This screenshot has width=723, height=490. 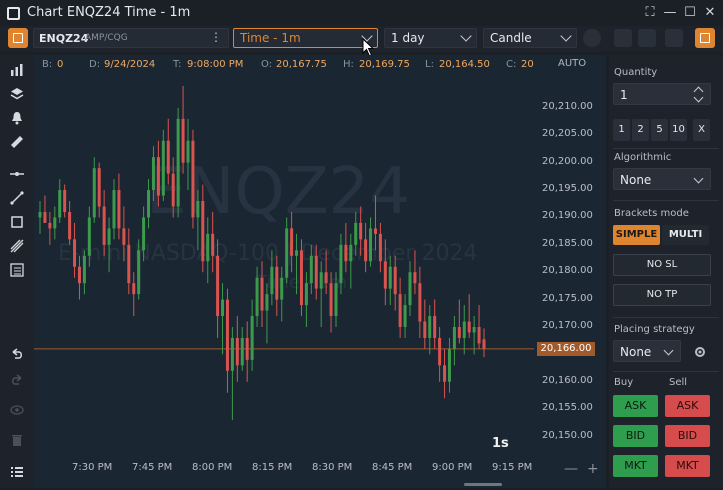 What do you see at coordinates (636, 352) in the screenshot?
I see `placing-strategy-value: None` at bounding box center [636, 352].